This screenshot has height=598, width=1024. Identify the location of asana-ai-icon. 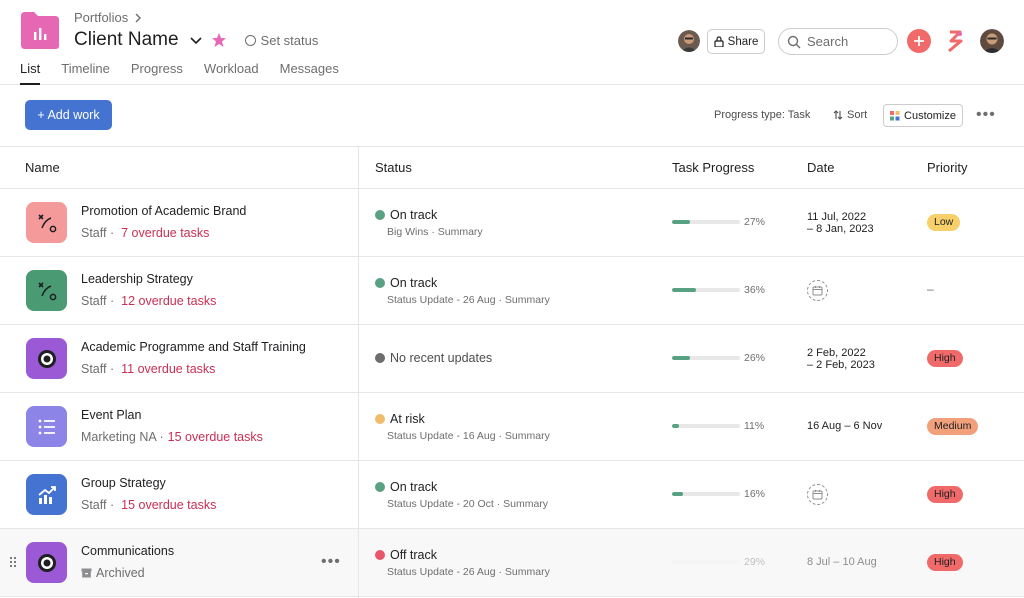
(955, 41).